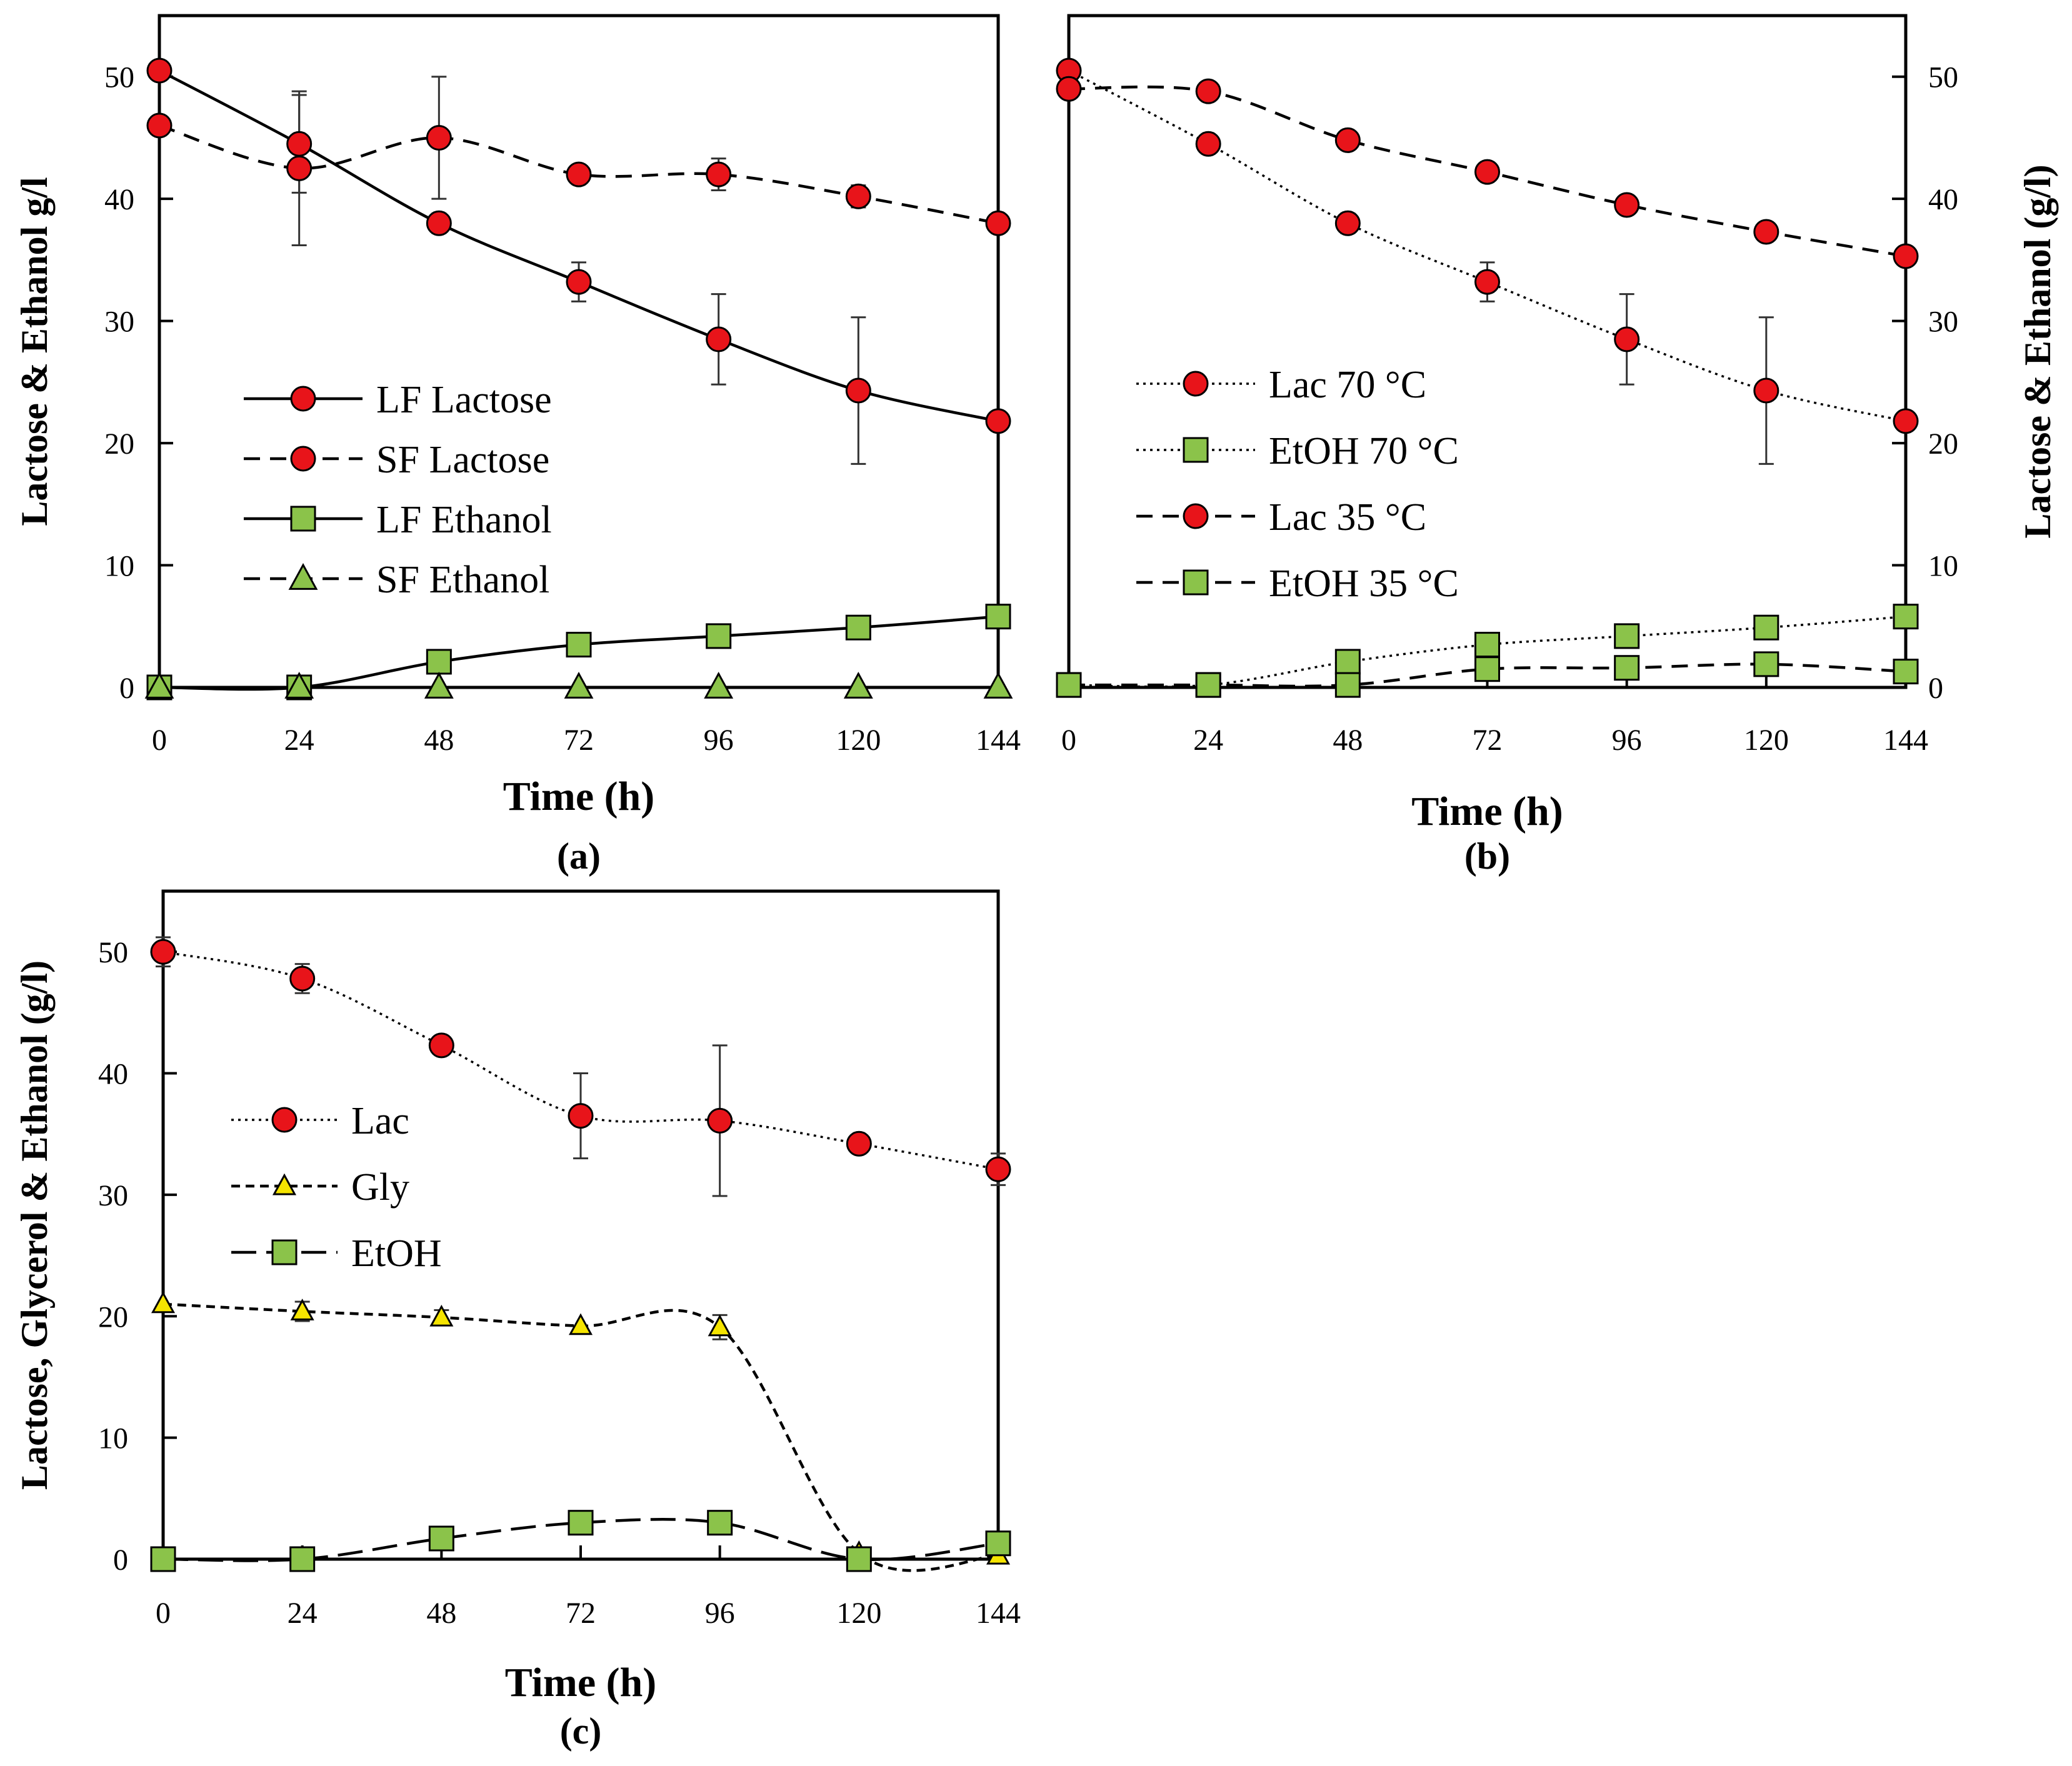 The width and height of the screenshot is (2072, 1766). What do you see at coordinates (303, 577) in the screenshot?
I see `legend-marker-triangle` at bounding box center [303, 577].